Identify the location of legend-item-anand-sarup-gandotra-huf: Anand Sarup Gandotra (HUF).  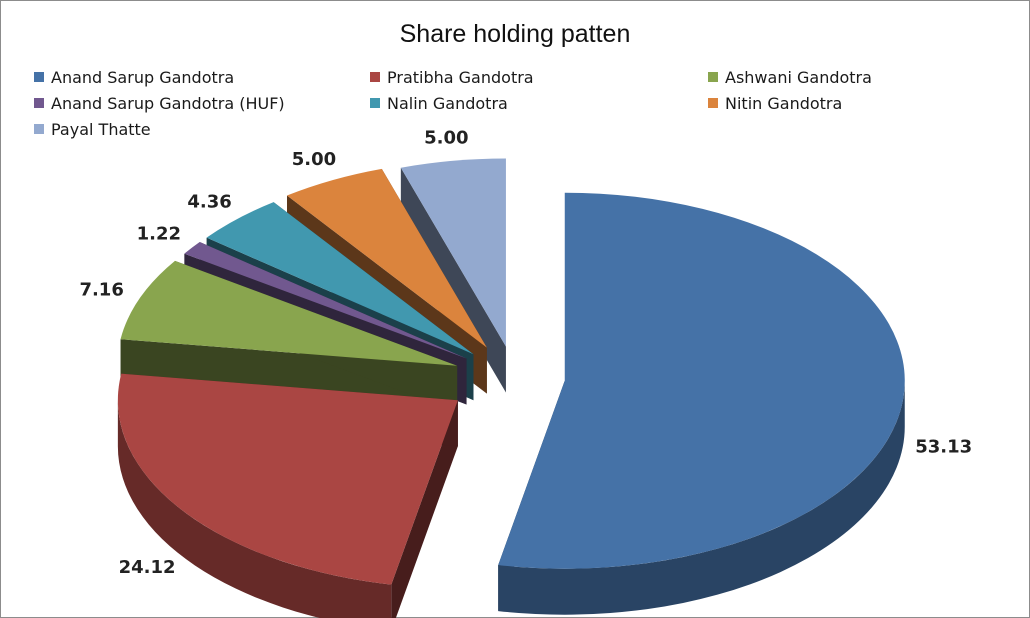
(202, 103).